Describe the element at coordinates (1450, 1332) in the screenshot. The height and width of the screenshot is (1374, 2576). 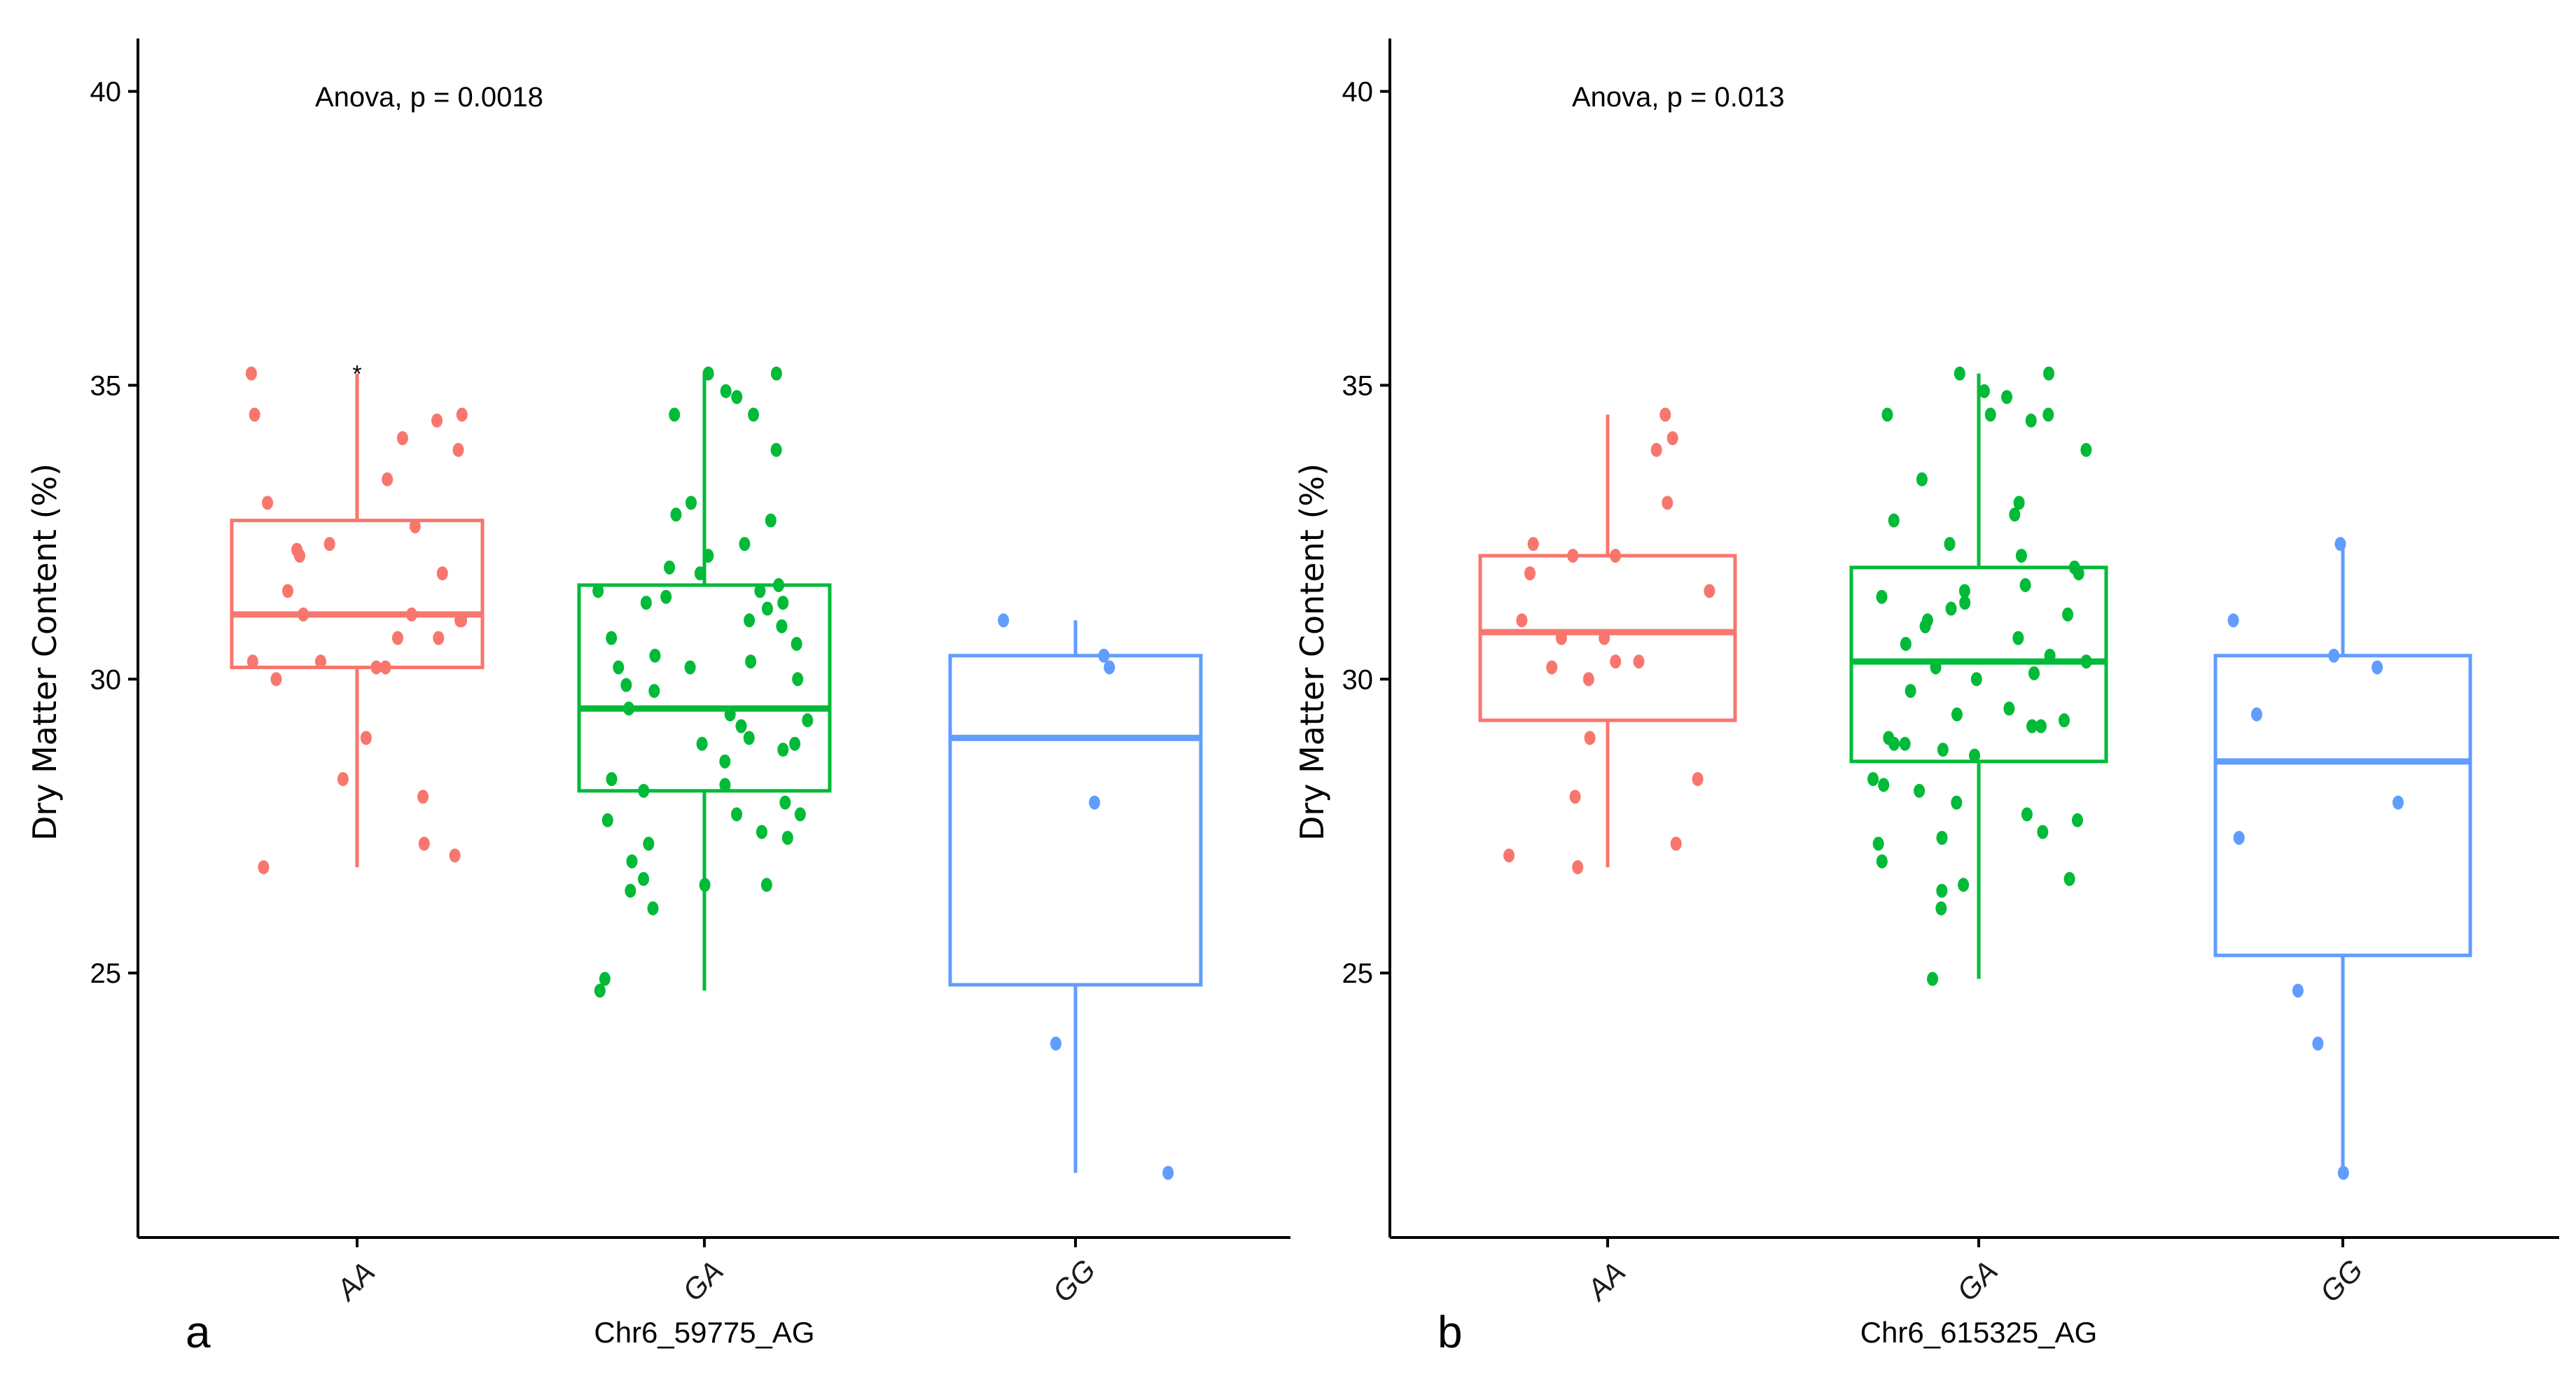
I see `panel-letter: b` at that location.